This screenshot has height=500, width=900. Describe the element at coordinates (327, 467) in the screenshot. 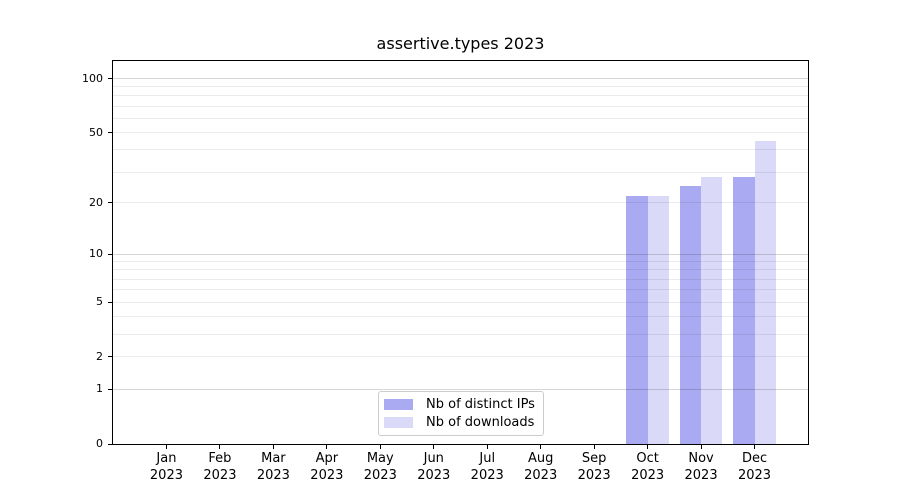

I see `x-axis-tick-label: Apr 2023` at that location.